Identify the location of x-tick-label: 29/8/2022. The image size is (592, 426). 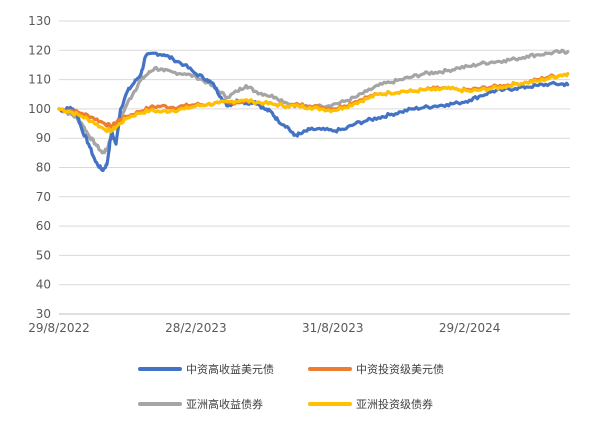
(59, 328).